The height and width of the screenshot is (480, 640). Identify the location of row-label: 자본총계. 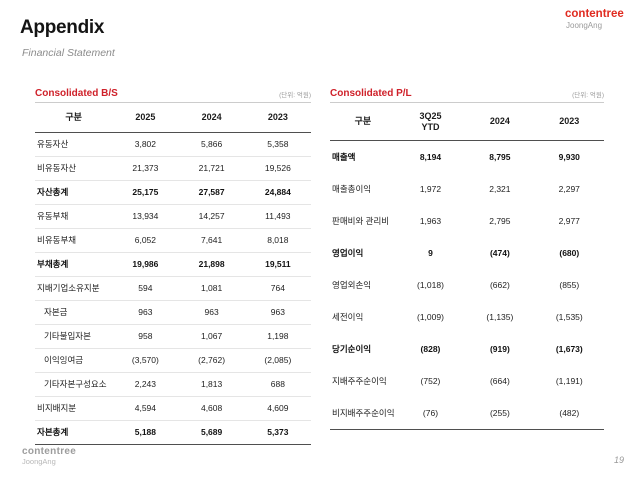
(74, 432).